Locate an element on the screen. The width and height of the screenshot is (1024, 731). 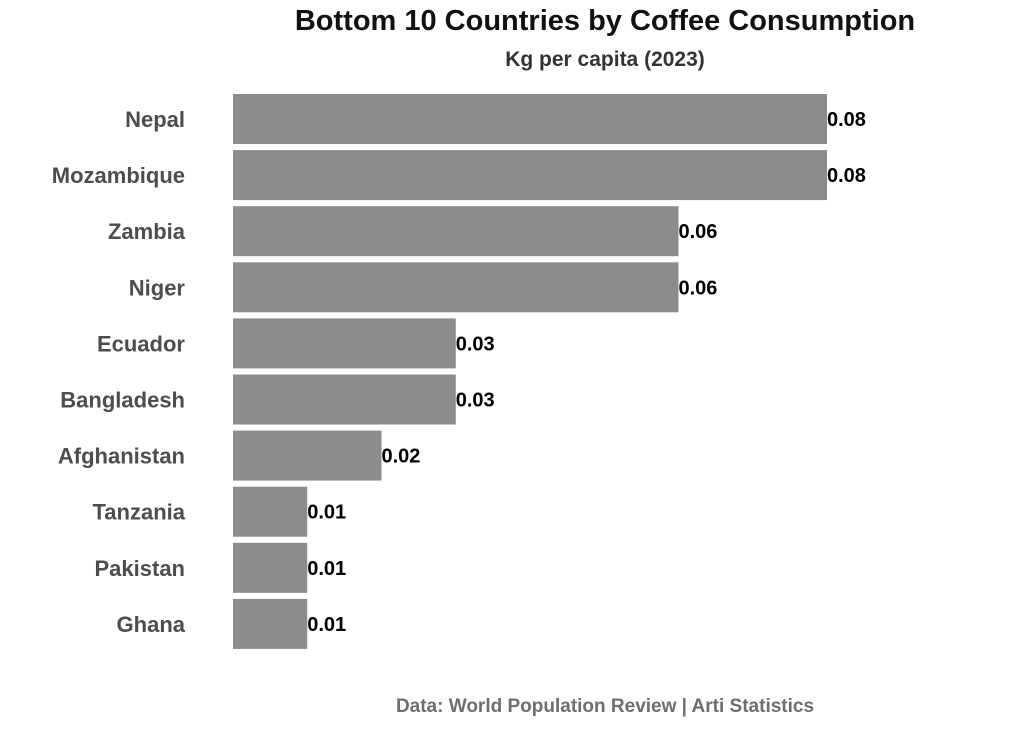
value-label-afghanistan: 0.02 is located at coordinates (401, 457).